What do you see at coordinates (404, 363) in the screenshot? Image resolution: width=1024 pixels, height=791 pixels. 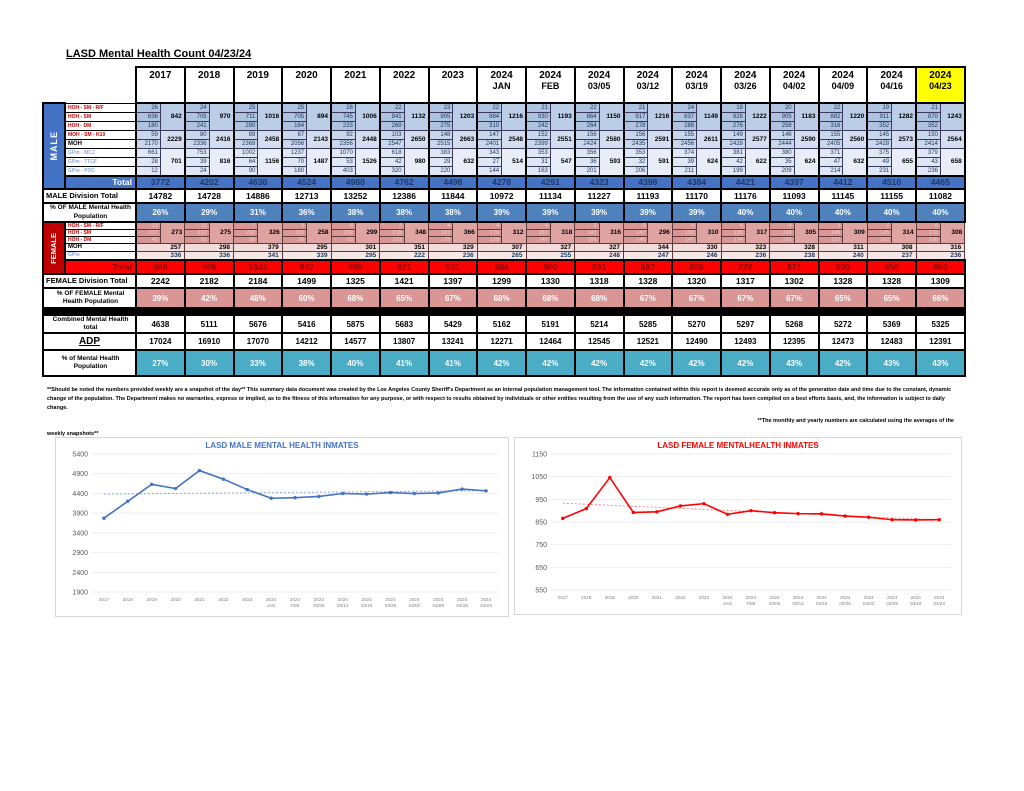 I see `pct-total-cell: 41%` at bounding box center [404, 363].